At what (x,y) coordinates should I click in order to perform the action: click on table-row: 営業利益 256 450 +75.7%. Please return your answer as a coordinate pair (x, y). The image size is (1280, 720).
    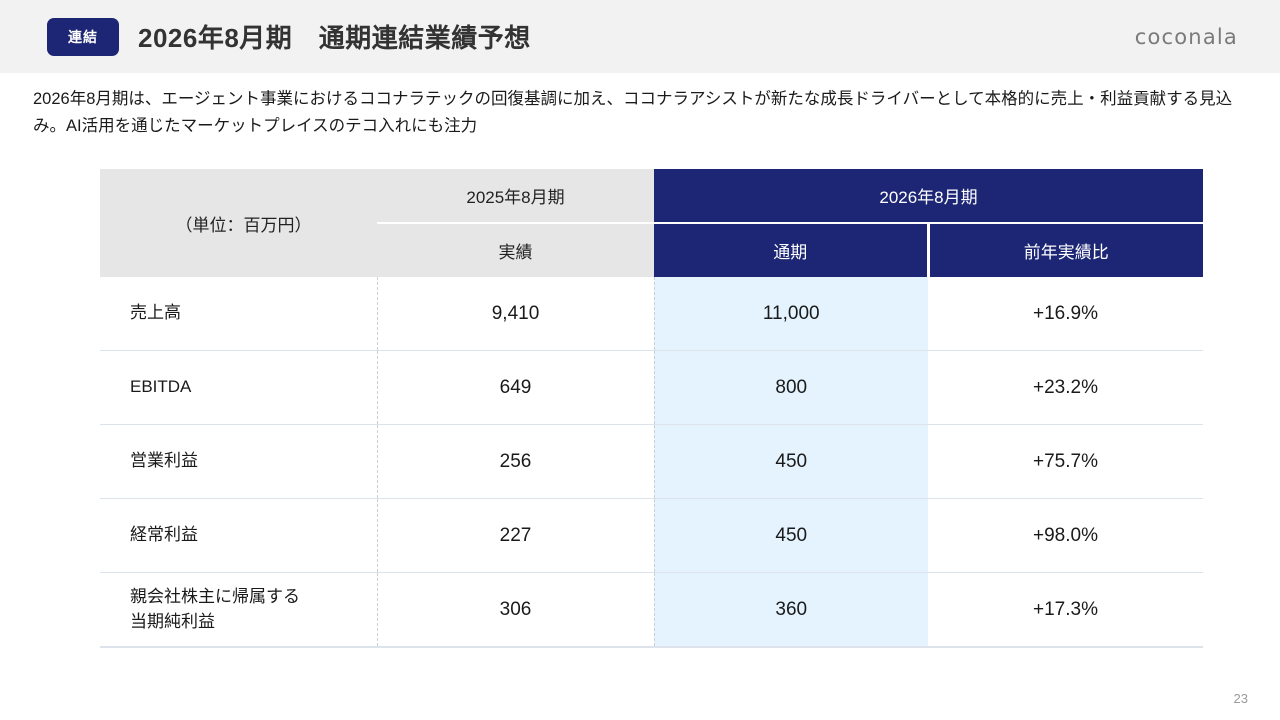
    Looking at the image, I should click on (651, 461).